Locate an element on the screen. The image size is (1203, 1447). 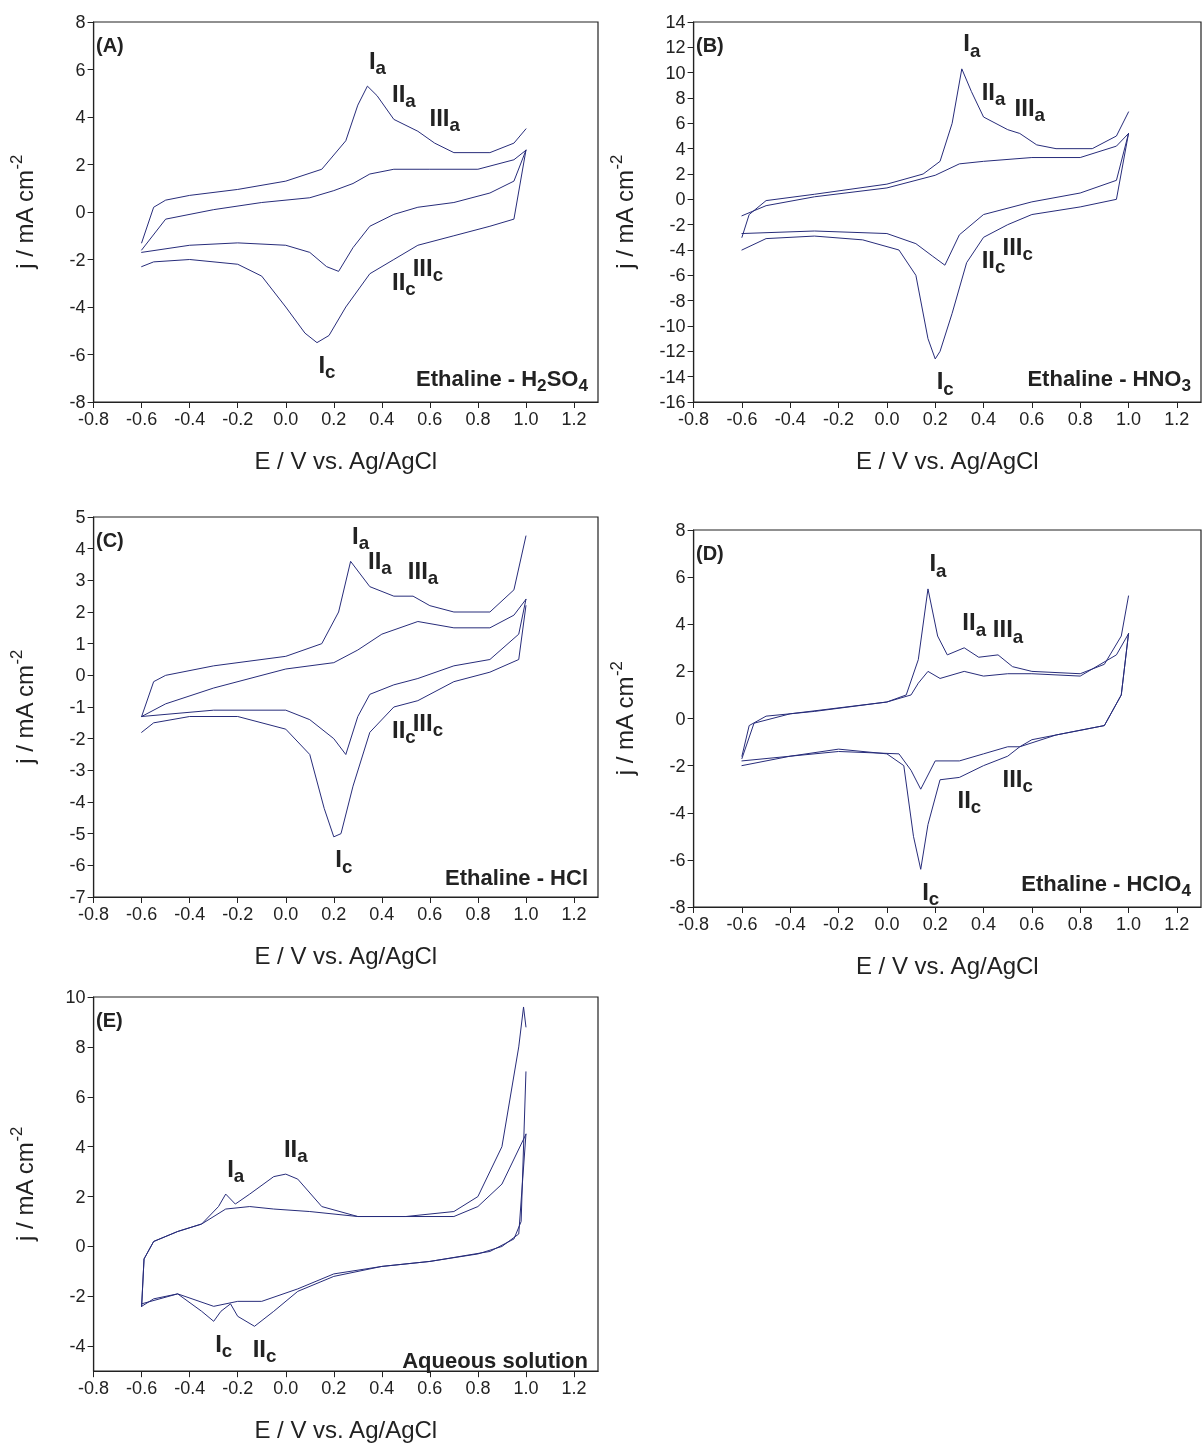
text: (E) is located at coordinates (109, 1020).